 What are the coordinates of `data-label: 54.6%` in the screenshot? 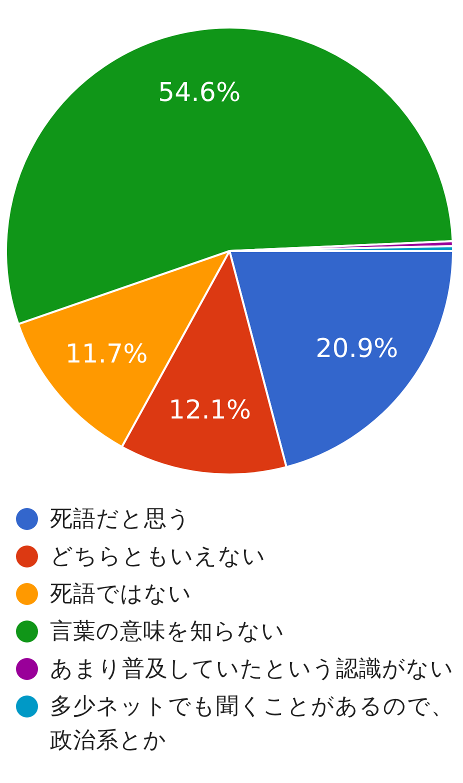 It's located at (199, 93).